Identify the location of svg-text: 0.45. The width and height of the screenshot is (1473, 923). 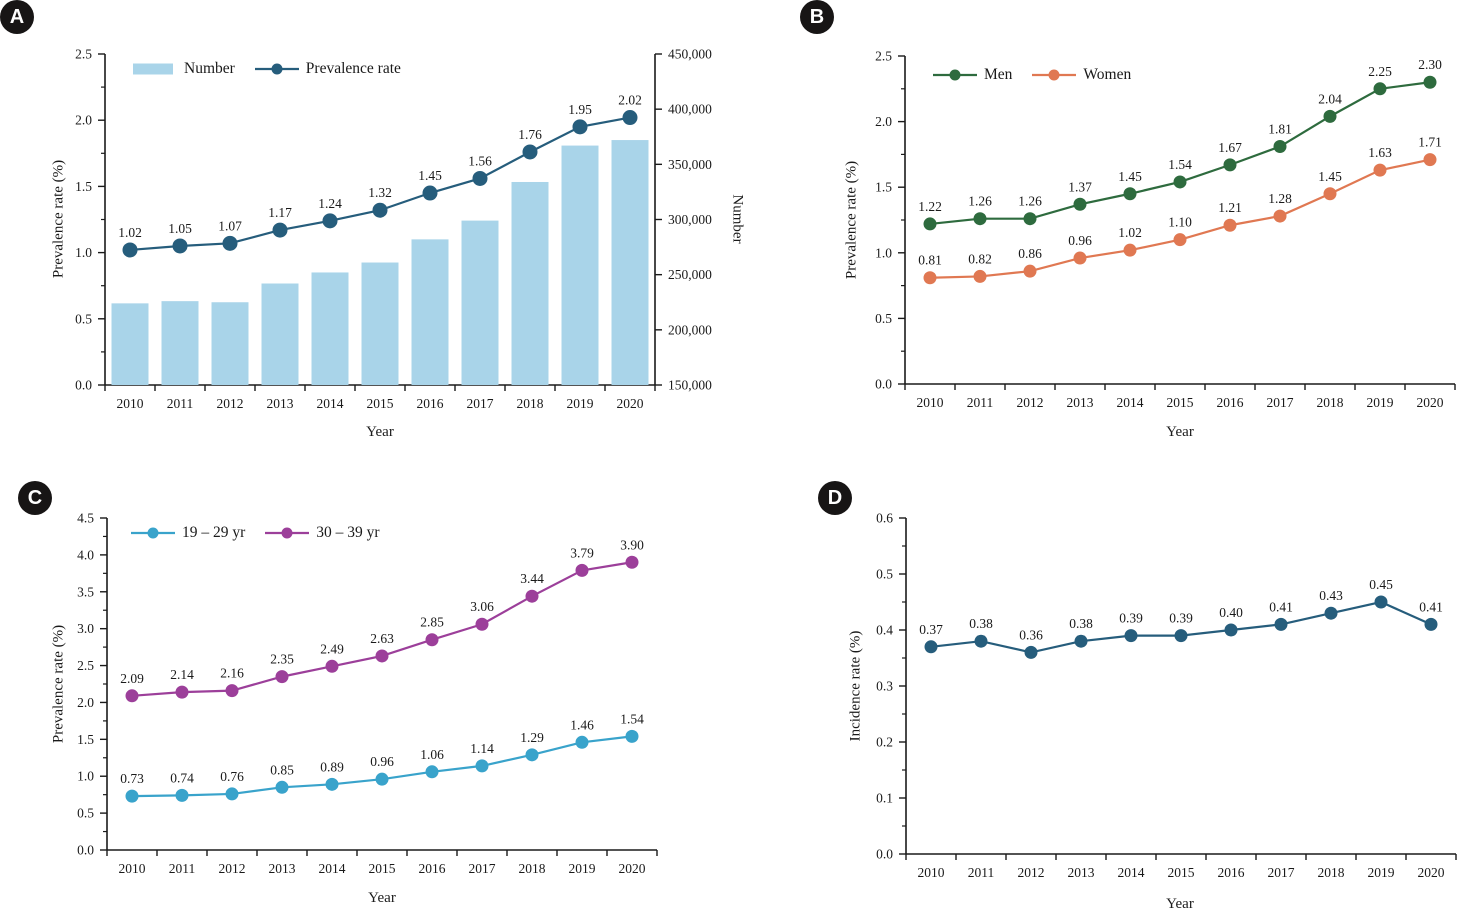
(1381, 584).